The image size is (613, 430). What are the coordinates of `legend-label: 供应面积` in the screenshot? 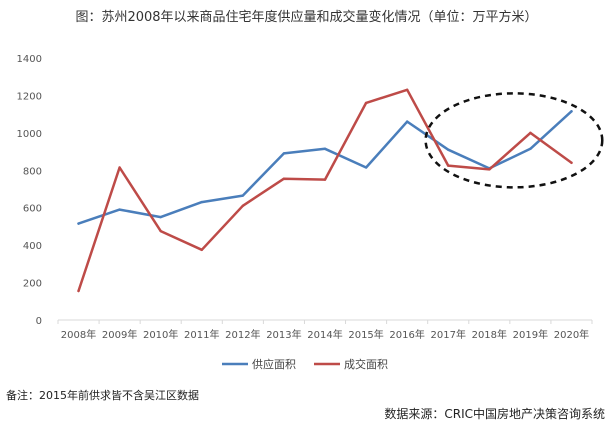 It's located at (274, 364).